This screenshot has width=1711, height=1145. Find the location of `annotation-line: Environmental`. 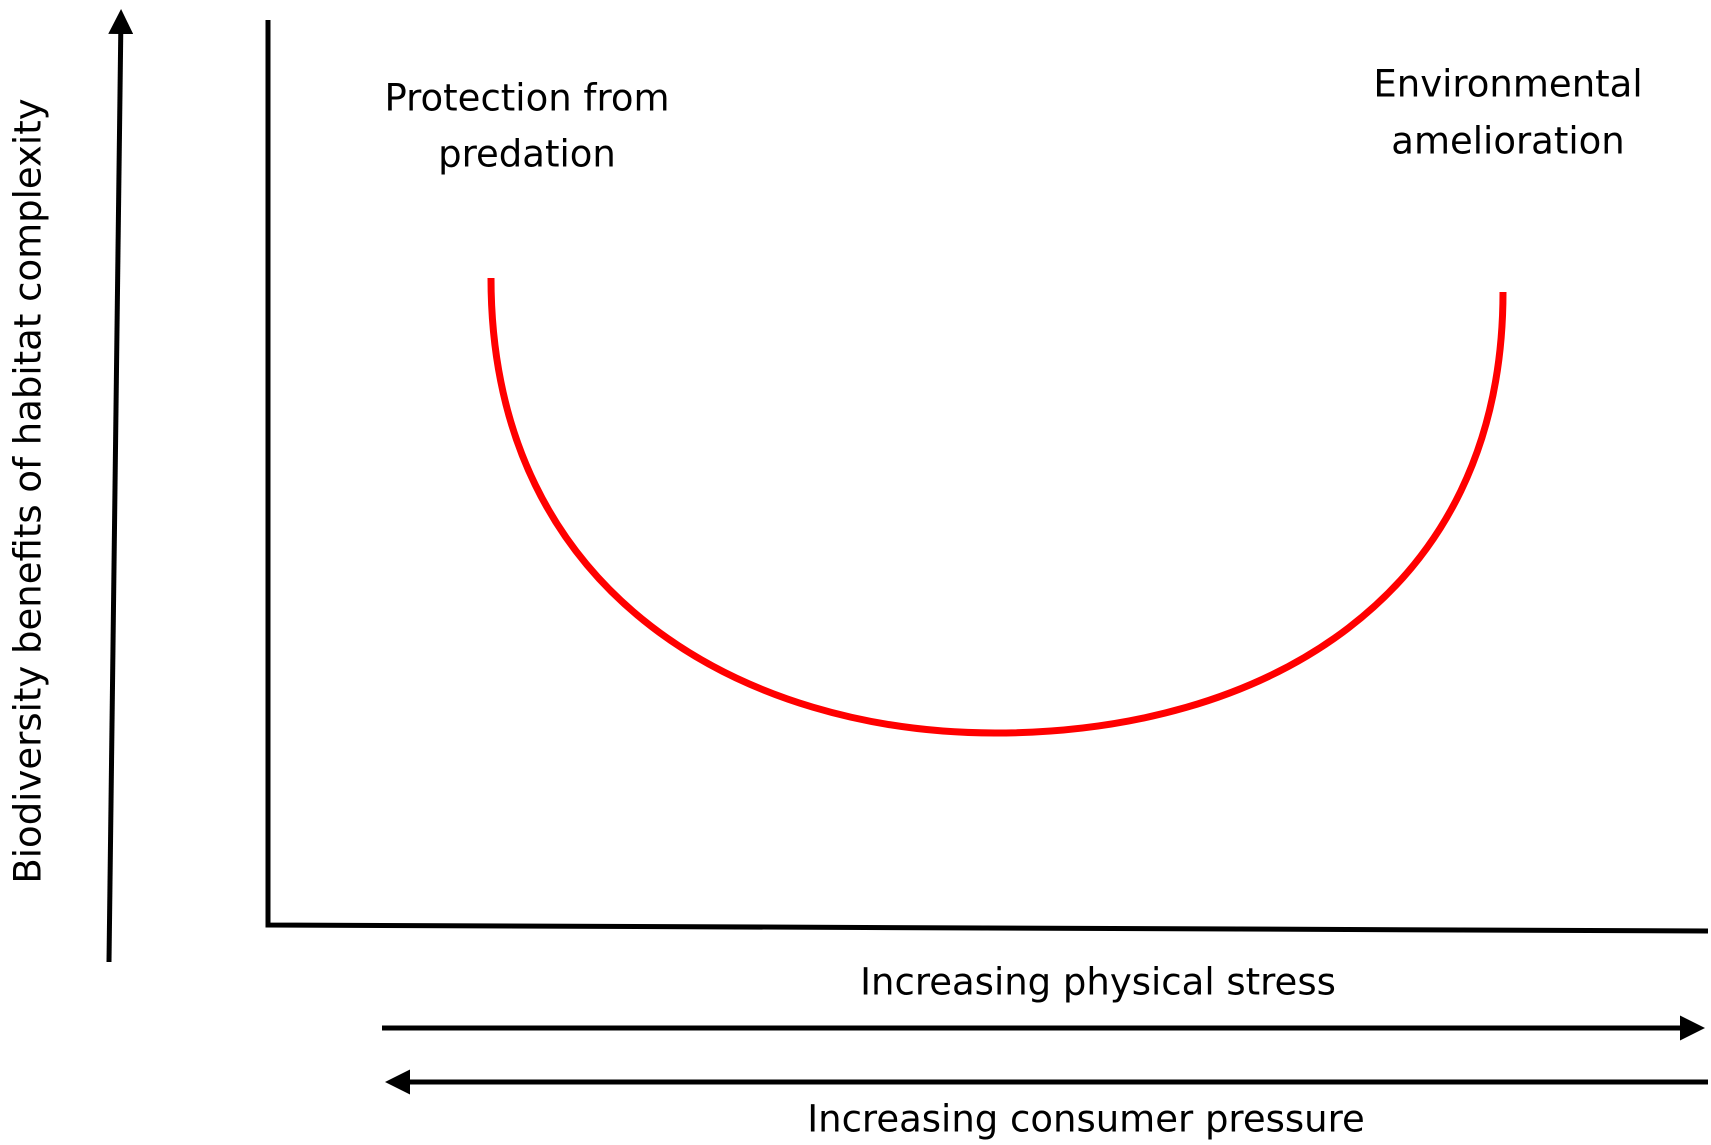

annotation-line: Environmental is located at coordinates (1507, 84).